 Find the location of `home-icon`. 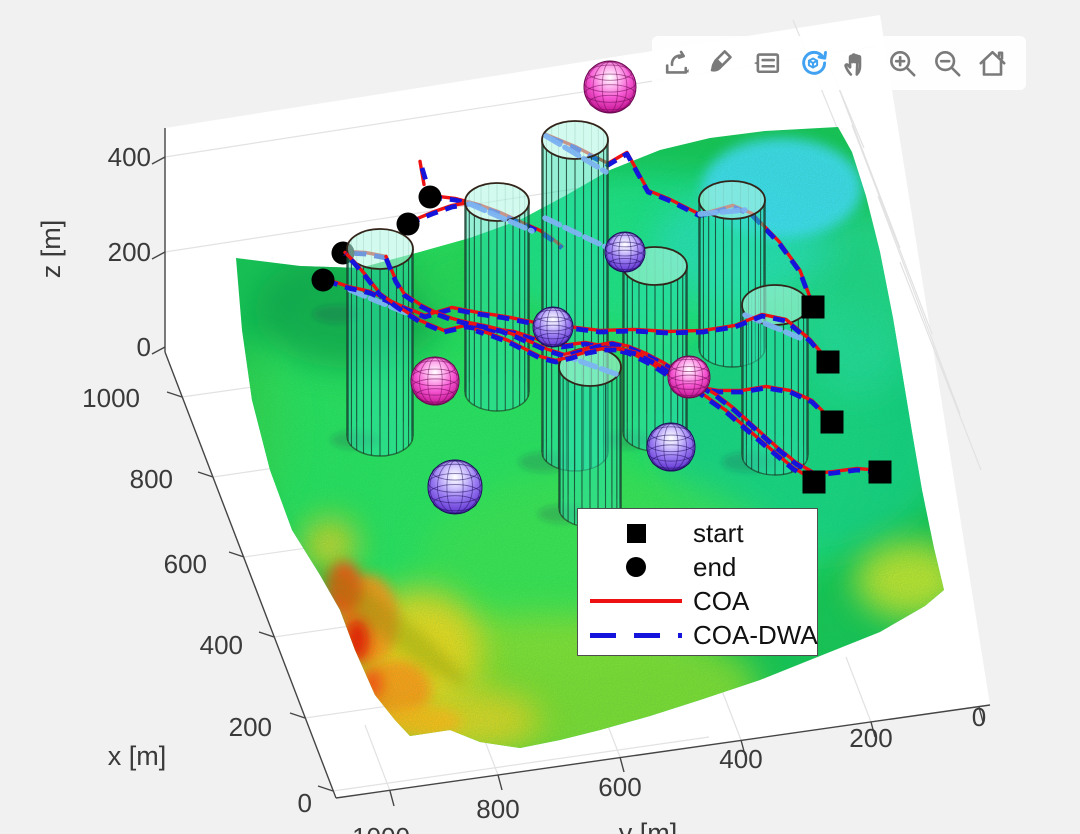

home-icon is located at coordinates (992, 63).